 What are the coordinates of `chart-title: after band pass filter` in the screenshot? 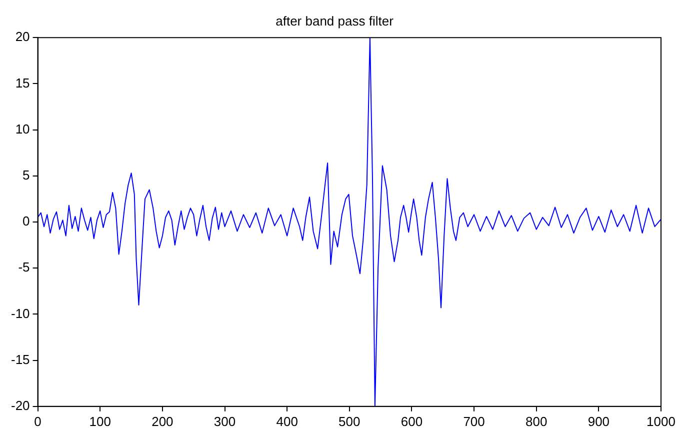 It's located at (335, 20).